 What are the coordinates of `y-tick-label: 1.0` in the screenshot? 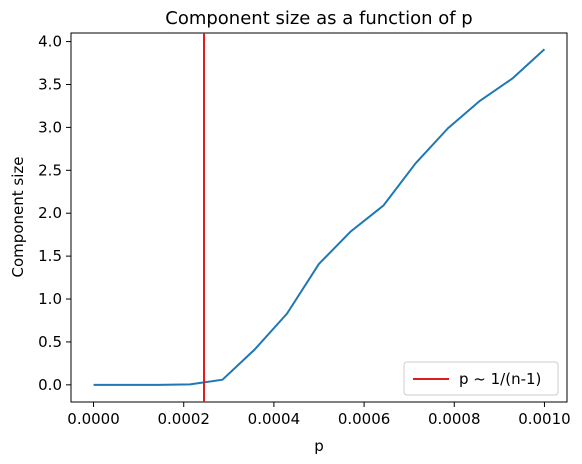 It's located at (50, 299).